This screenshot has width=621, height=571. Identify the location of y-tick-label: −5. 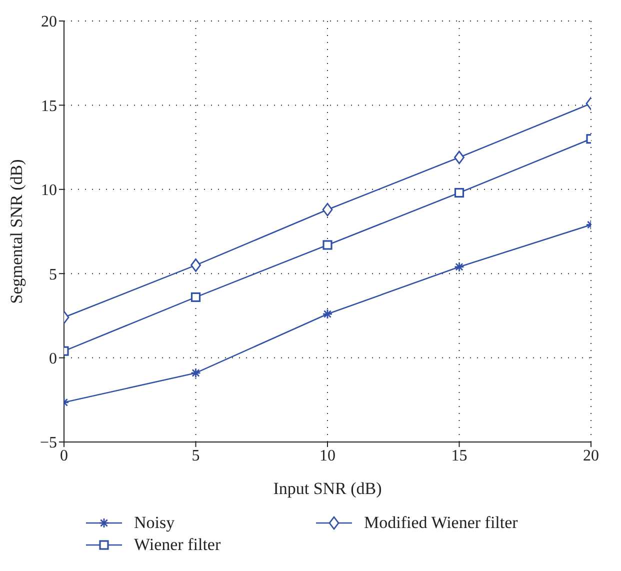
(48, 443).